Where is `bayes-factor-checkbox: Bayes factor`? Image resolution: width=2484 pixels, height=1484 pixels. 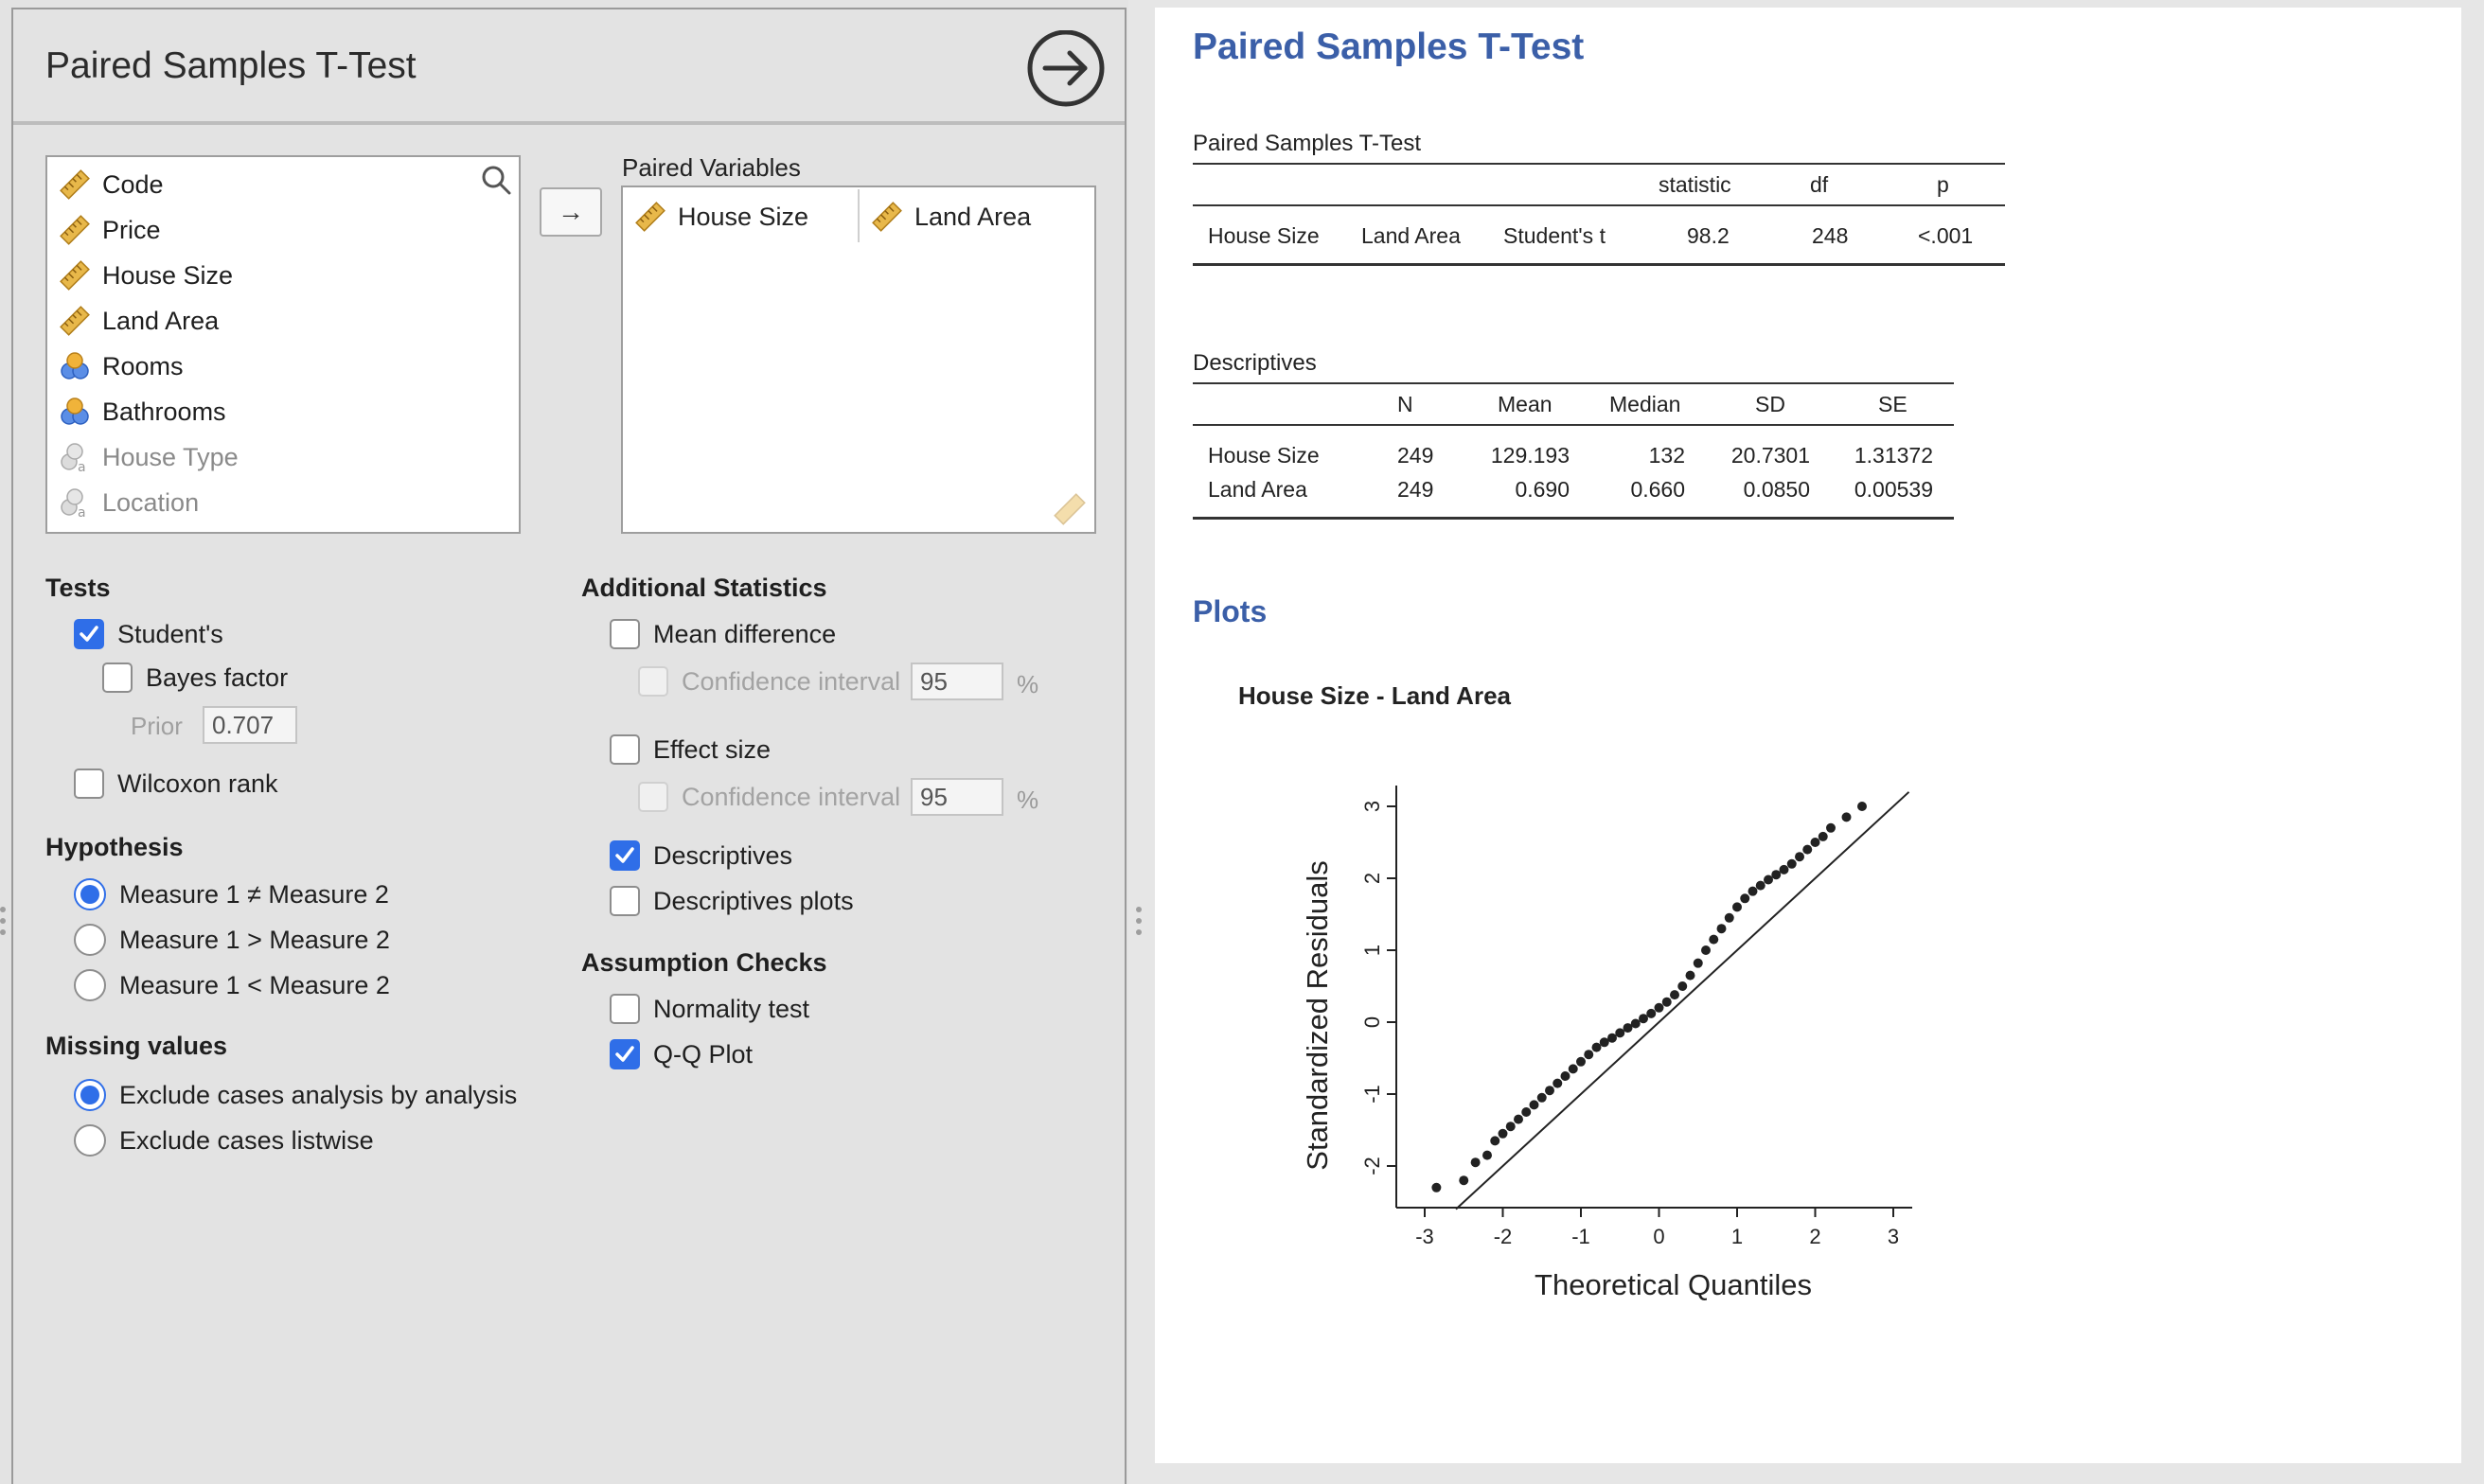 bayes-factor-checkbox: Bayes factor is located at coordinates (195, 677).